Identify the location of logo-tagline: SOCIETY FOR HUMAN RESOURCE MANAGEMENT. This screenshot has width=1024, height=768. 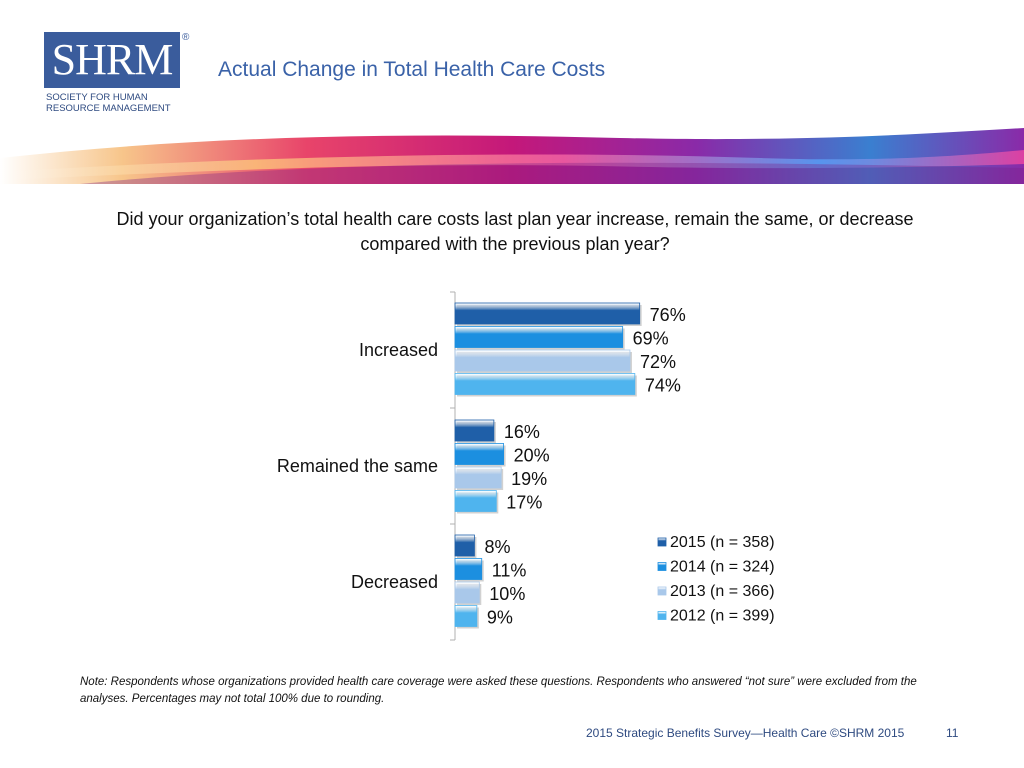
(116, 103).